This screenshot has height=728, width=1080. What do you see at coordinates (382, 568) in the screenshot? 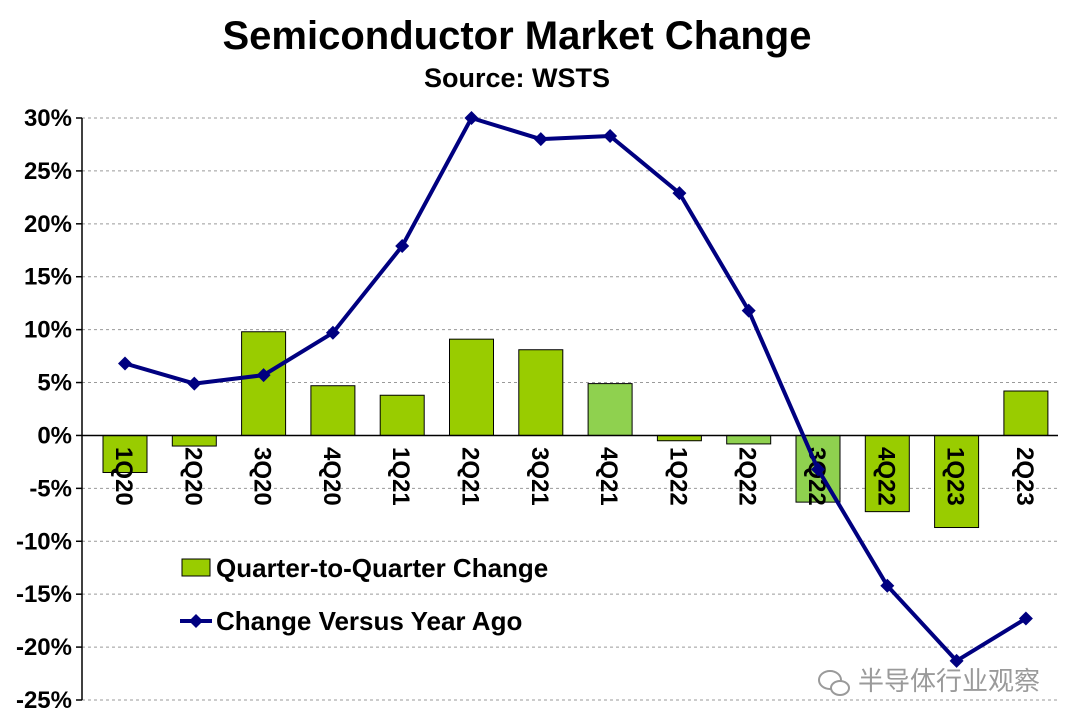
I see `legend-bar-label: Quarter-to-Quarter Change` at bounding box center [382, 568].